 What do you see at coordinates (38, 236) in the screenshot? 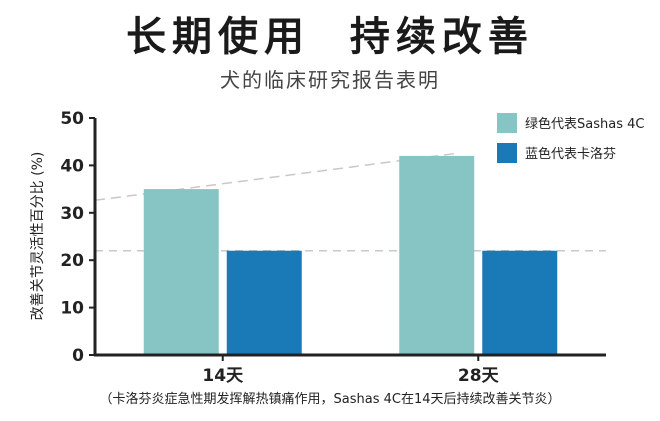
I see `y-axis-label: 改善关节灵活性百分比 (%)` at bounding box center [38, 236].